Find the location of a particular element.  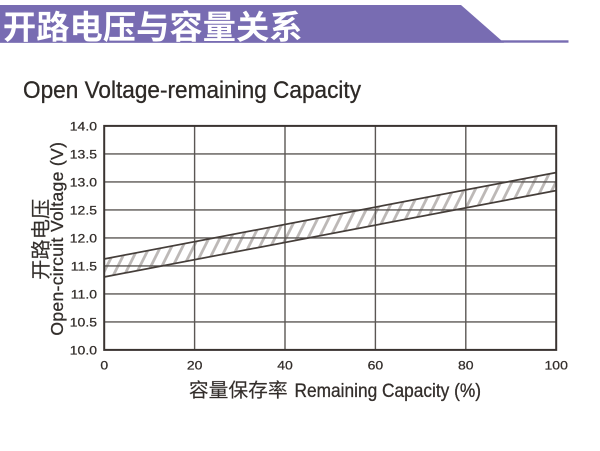

svg-text: Open-circuit Voltage (V) is located at coordinates (57, 239).